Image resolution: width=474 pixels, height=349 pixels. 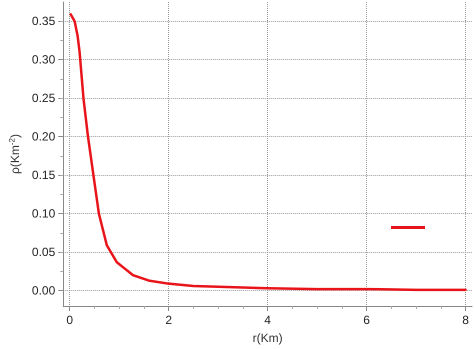 What do you see at coordinates (70, 320) in the screenshot?
I see `x-tick-label: 0` at bounding box center [70, 320].